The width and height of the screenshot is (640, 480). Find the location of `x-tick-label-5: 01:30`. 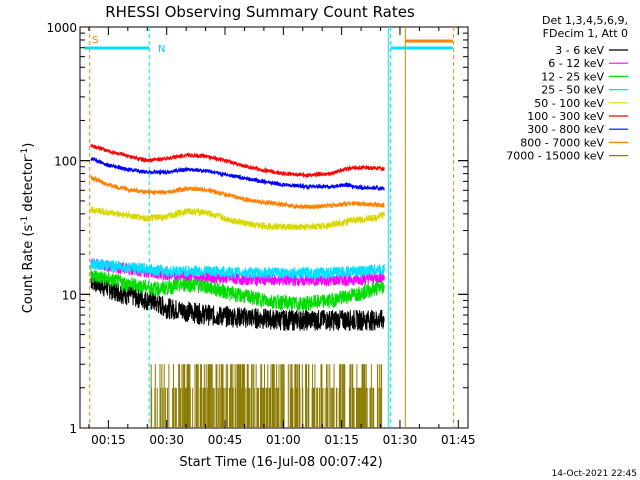

x-tick-label-5: 01:30 is located at coordinates (400, 440).